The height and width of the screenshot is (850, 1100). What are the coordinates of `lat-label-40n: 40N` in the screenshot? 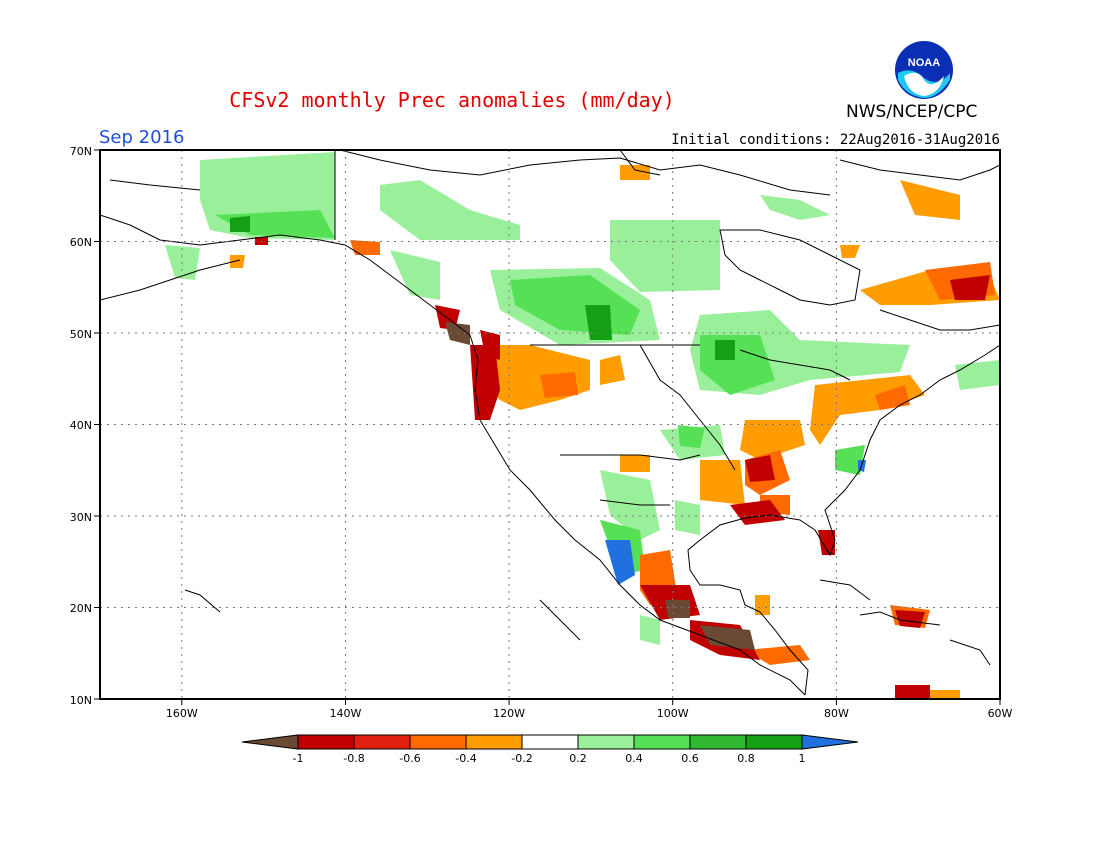 It's located at (81, 425).